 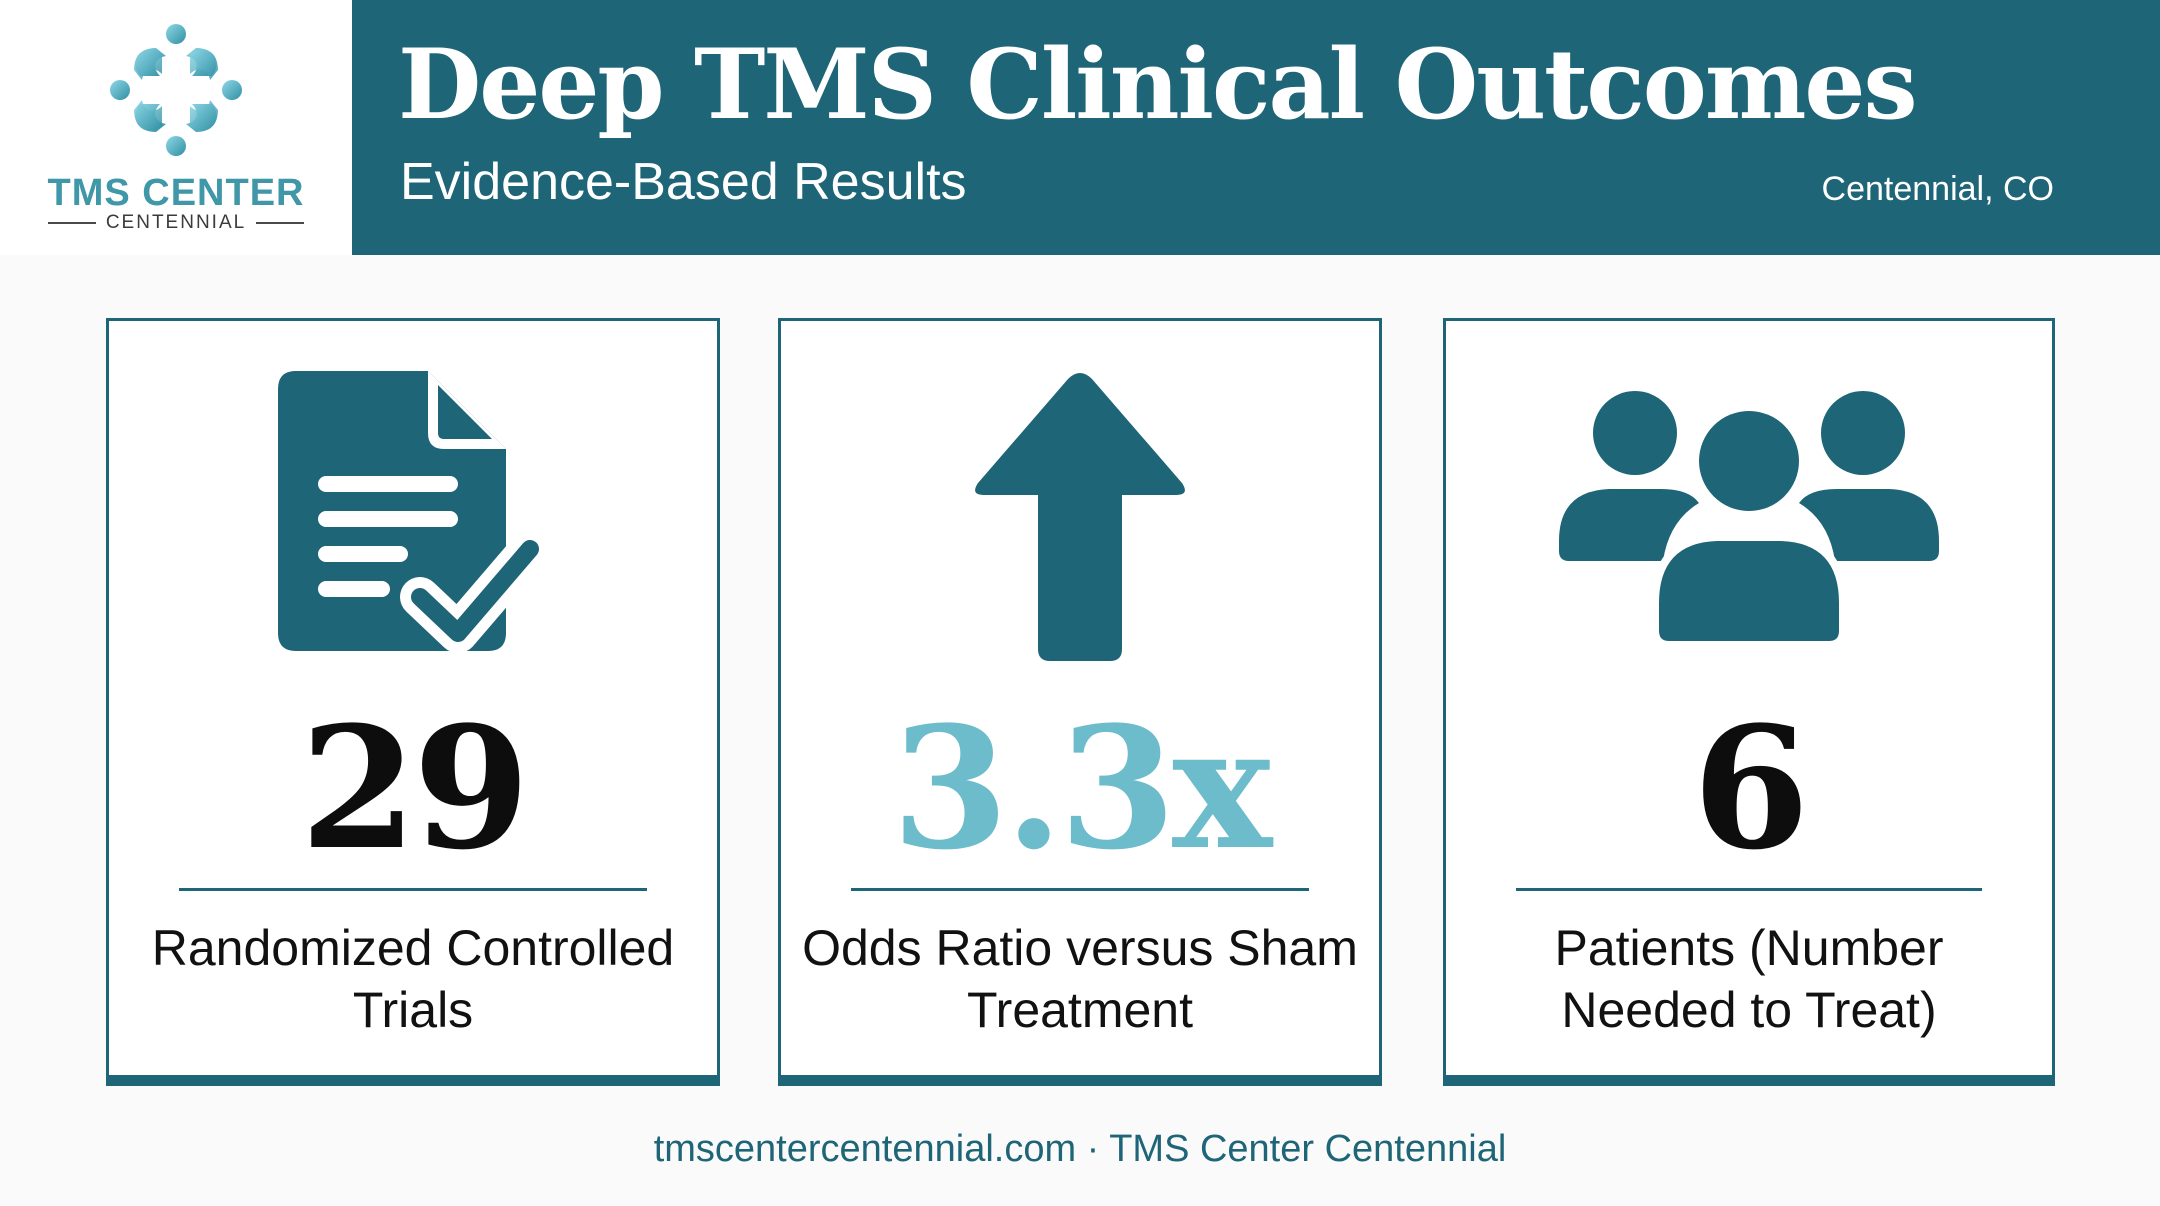 What do you see at coordinates (683, 182) in the screenshot?
I see `page-subtitle: Evidence-Based Results` at bounding box center [683, 182].